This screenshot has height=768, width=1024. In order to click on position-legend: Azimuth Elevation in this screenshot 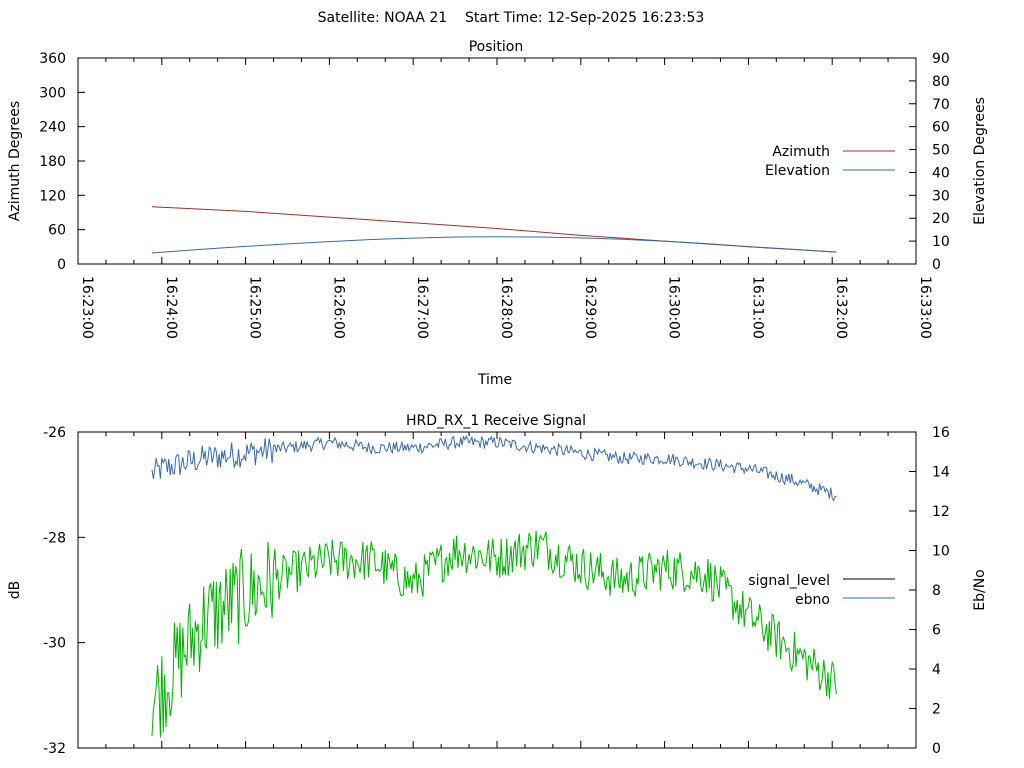, I will do `click(830, 161)`.